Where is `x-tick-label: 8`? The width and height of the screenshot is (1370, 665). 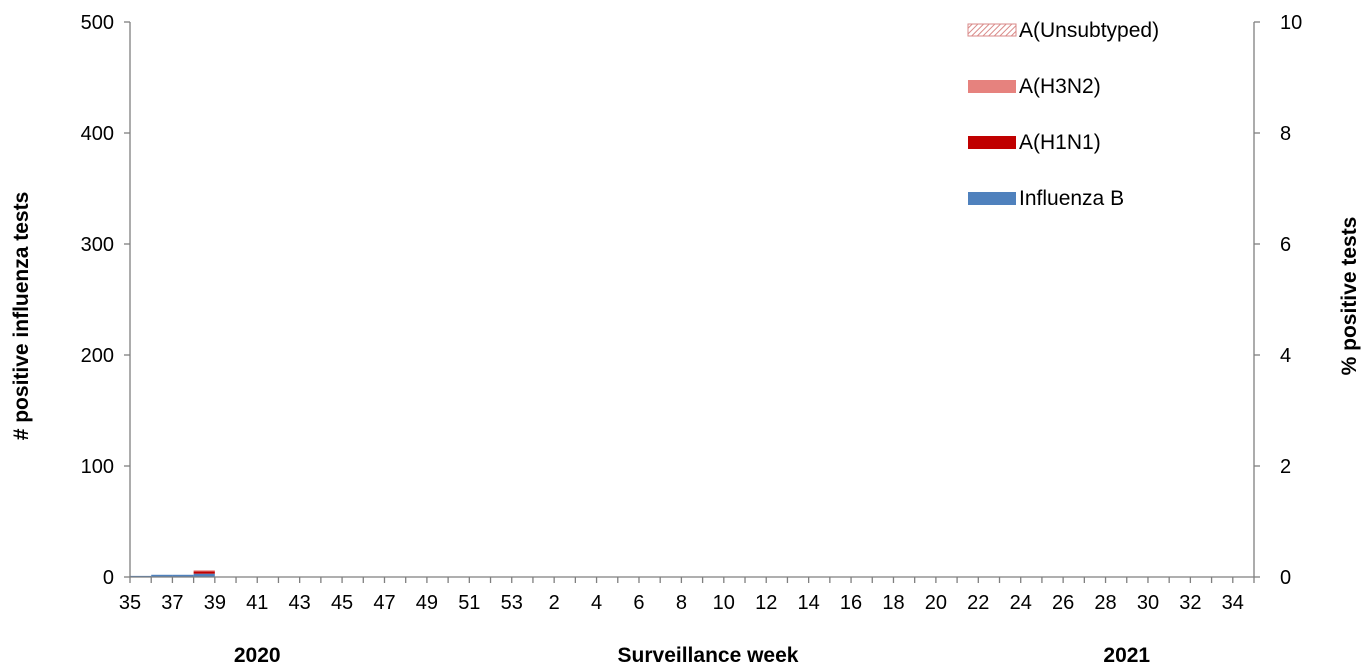
x-tick-label: 8 is located at coordinates (681, 603).